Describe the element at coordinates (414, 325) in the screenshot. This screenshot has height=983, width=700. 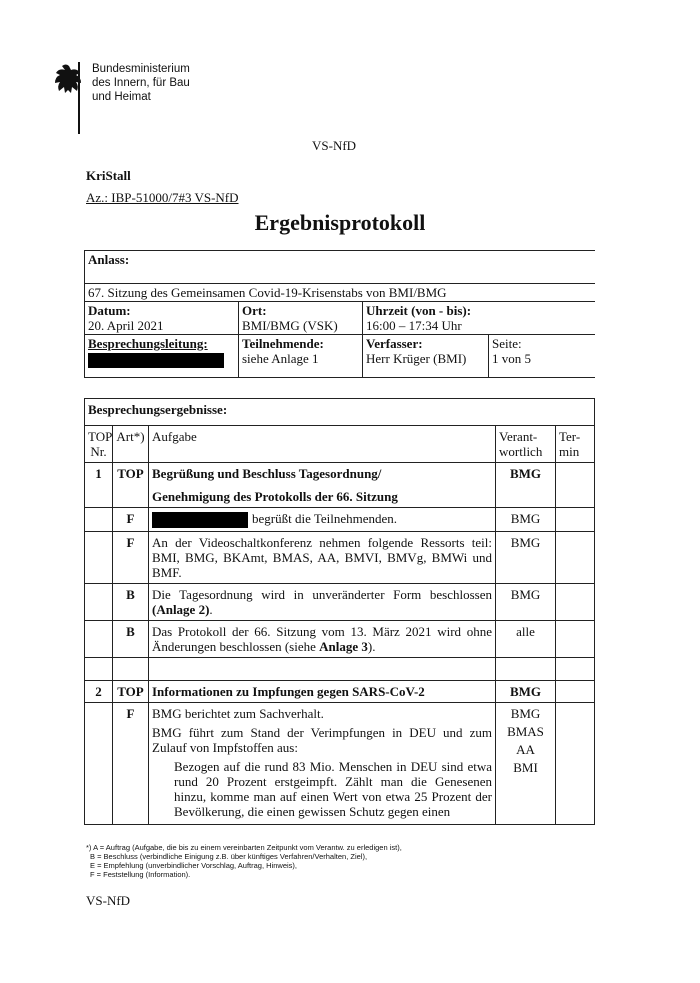
I see `value: 16:00 – 17:34 Uhr` at that location.